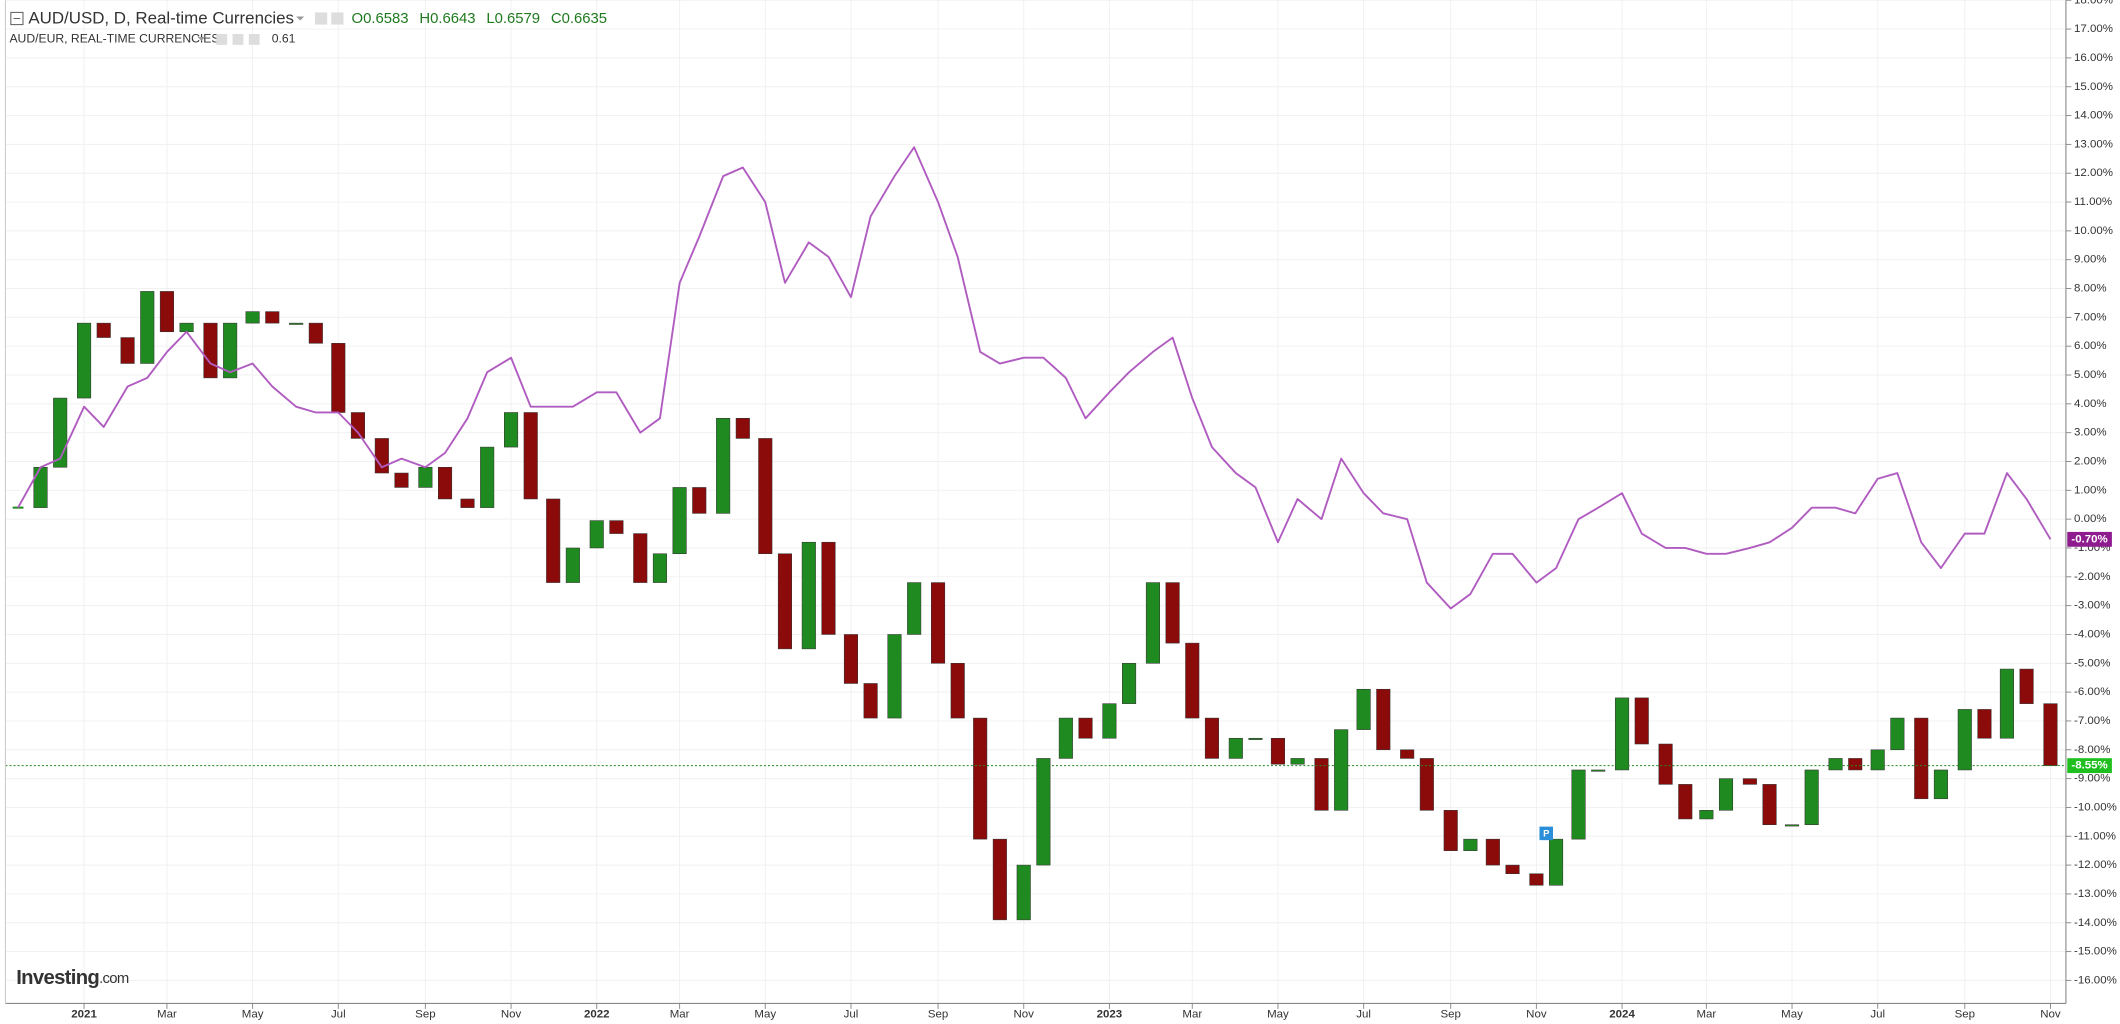 The image size is (2120, 1024). I want to click on x-tick-label: Jul, so click(1363, 1014).